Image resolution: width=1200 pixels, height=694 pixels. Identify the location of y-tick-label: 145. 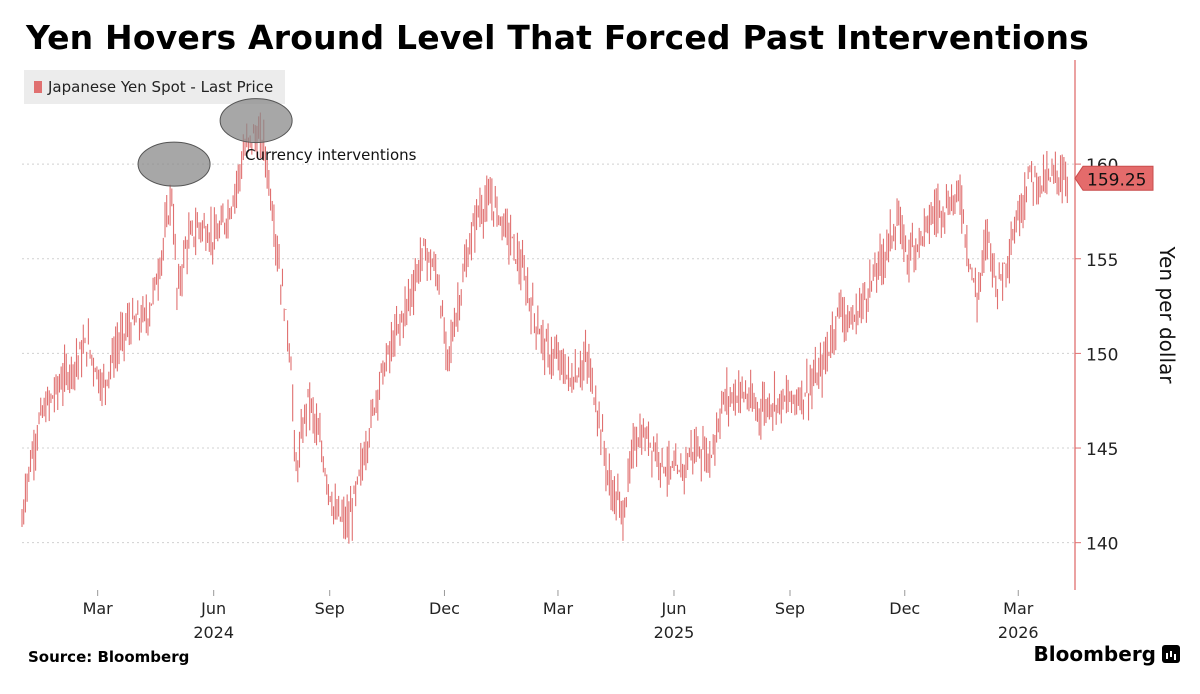
(1102, 450).